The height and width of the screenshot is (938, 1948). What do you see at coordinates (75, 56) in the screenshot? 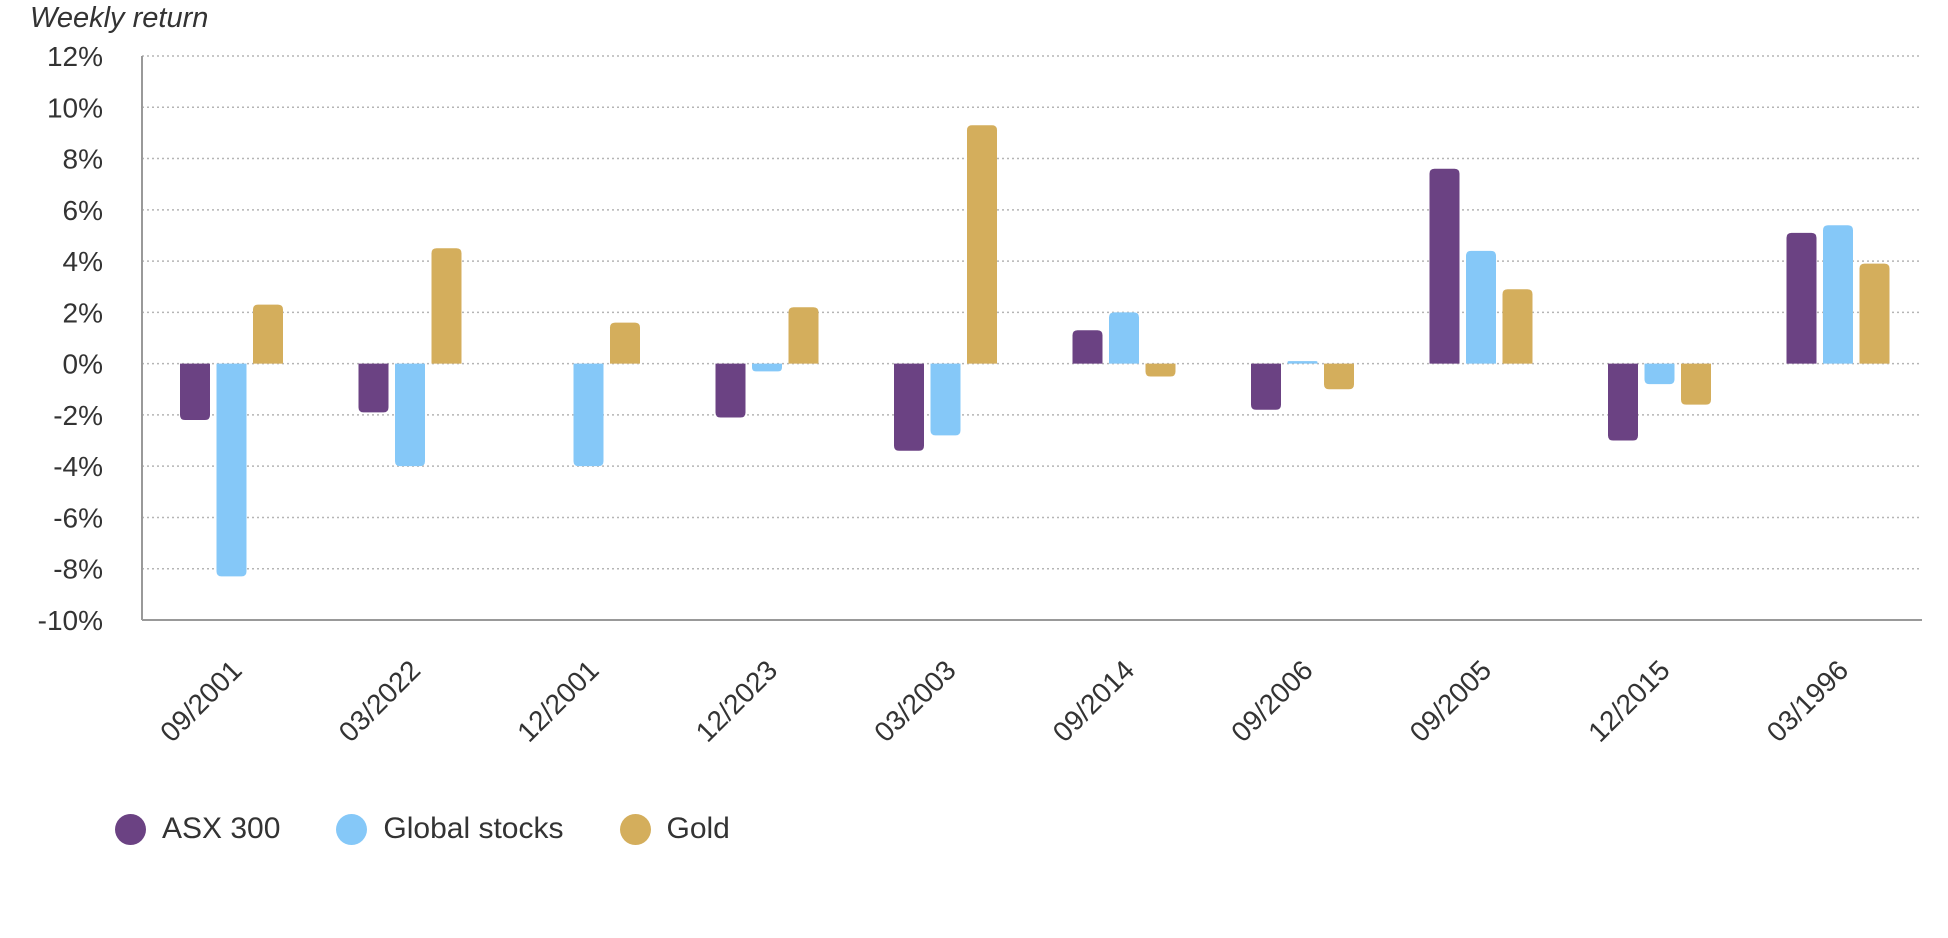
I see `y-tick-label: 12%` at bounding box center [75, 56].